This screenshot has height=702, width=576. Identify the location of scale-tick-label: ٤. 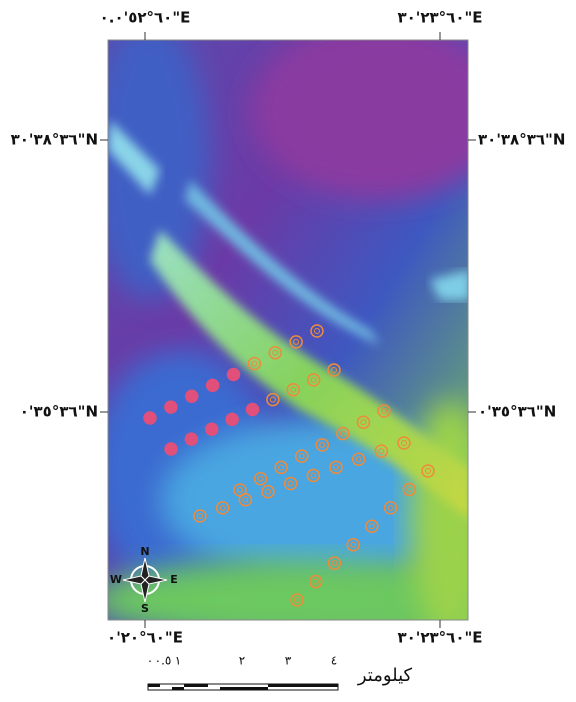
(334, 661).